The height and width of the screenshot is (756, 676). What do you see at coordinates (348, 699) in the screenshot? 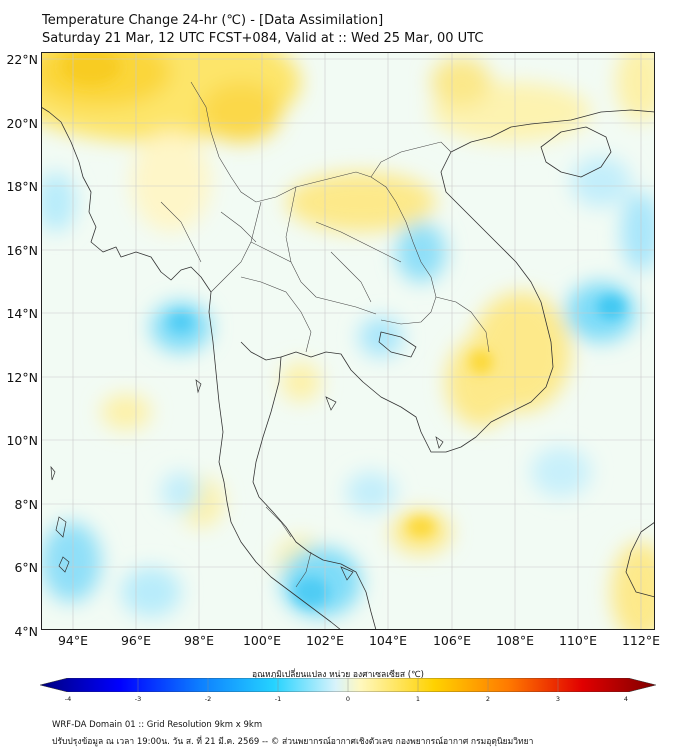
I see `colorbar-tick: 0` at bounding box center [348, 699].